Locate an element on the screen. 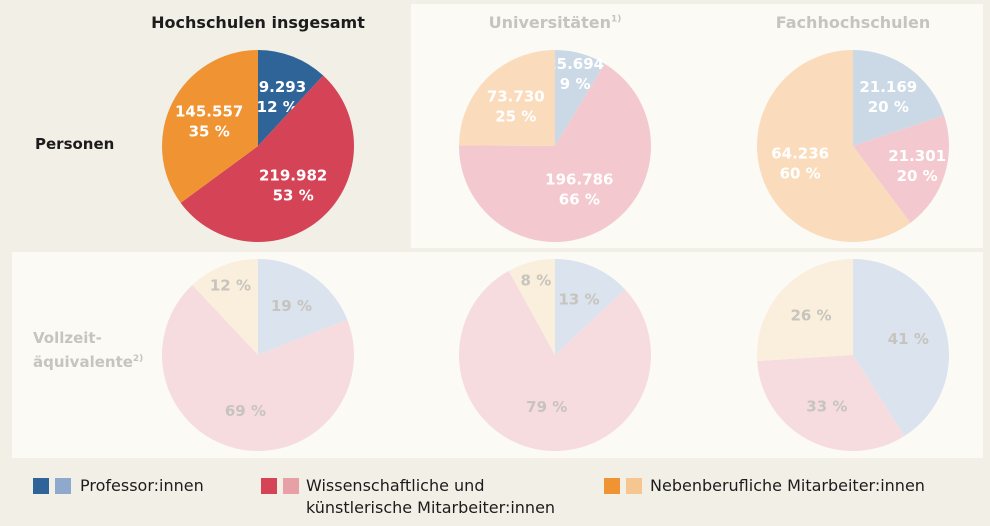 This screenshot has height=526, width=990. pie-3-slice-neben is located at coordinates (225, 307).